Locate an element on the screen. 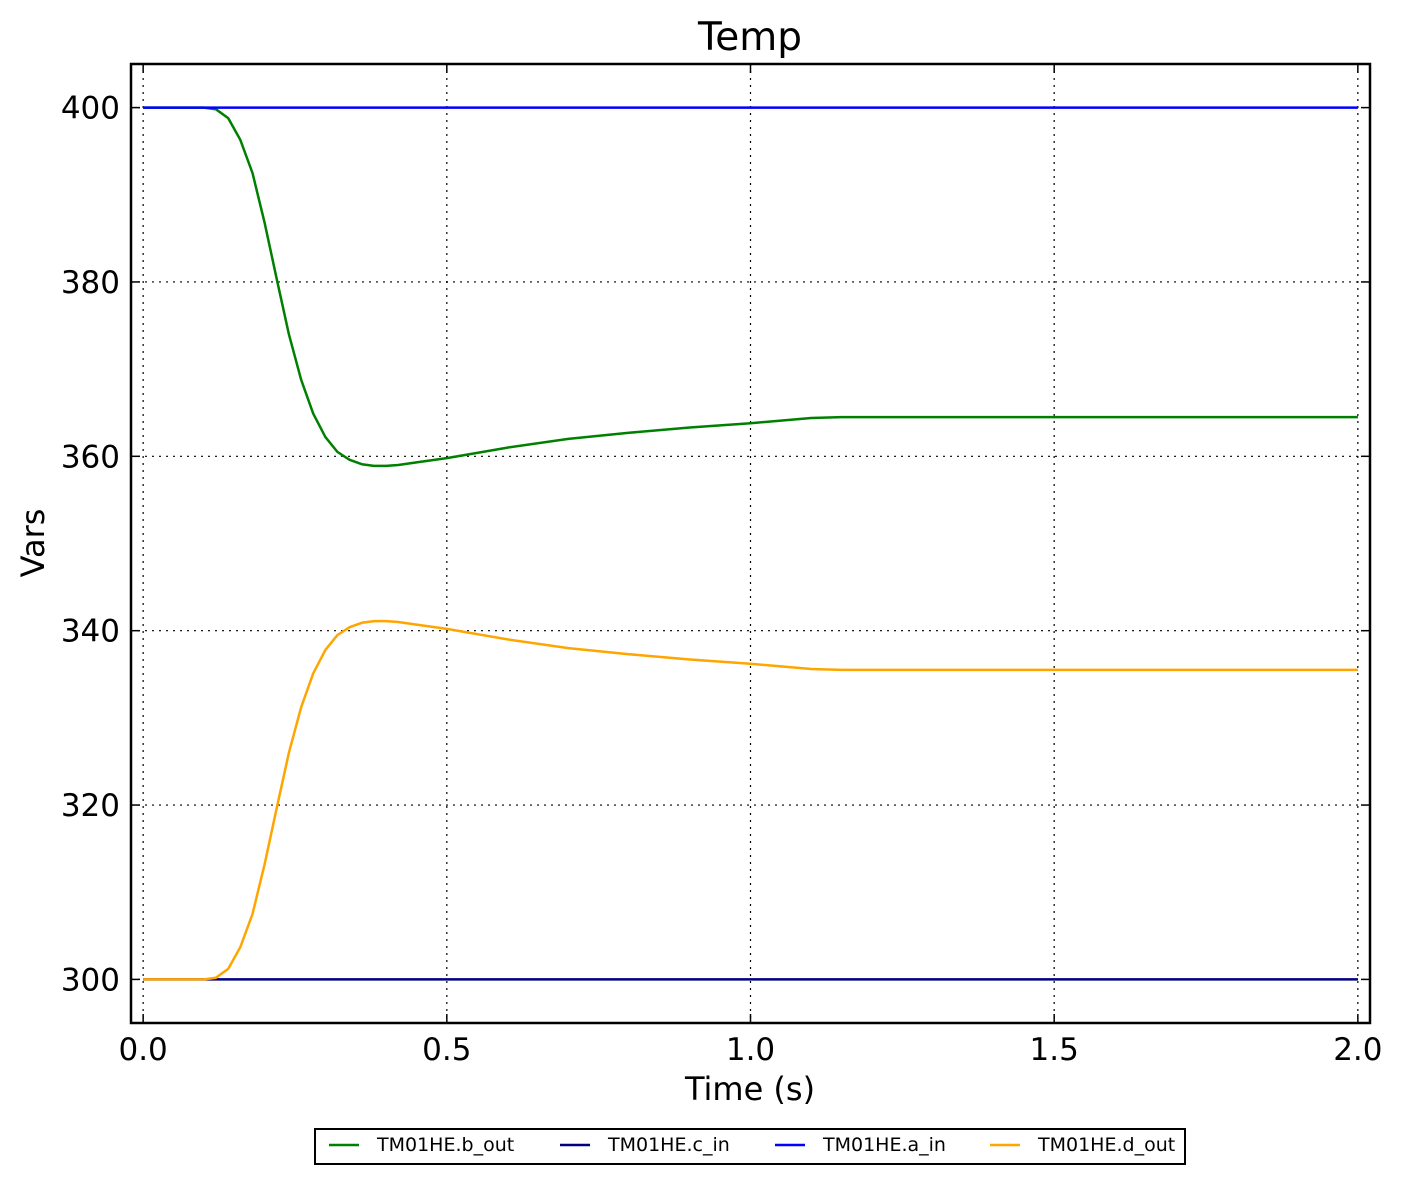 The image size is (1401, 1184). legend-item: TM01HE.a_in is located at coordinates (860, 1145).